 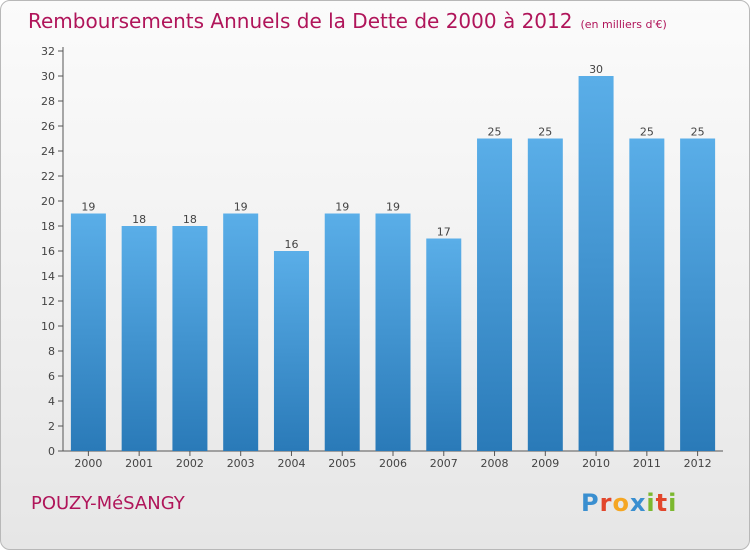 What do you see at coordinates (48, 51) in the screenshot?
I see `y-tick-label: 32` at bounding box center [48, 51].